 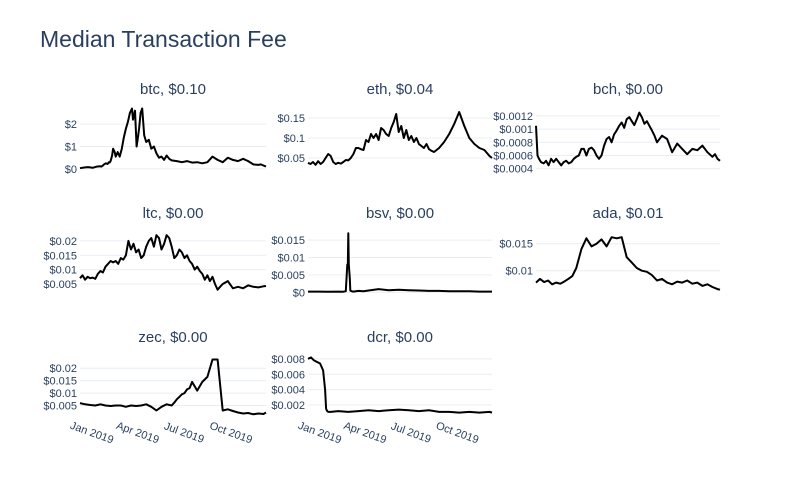 What do you see at coordinates (173, 89) in the screenshot?
I see `subplot-title: btc, $0.10` at bounding box center [173, 89].